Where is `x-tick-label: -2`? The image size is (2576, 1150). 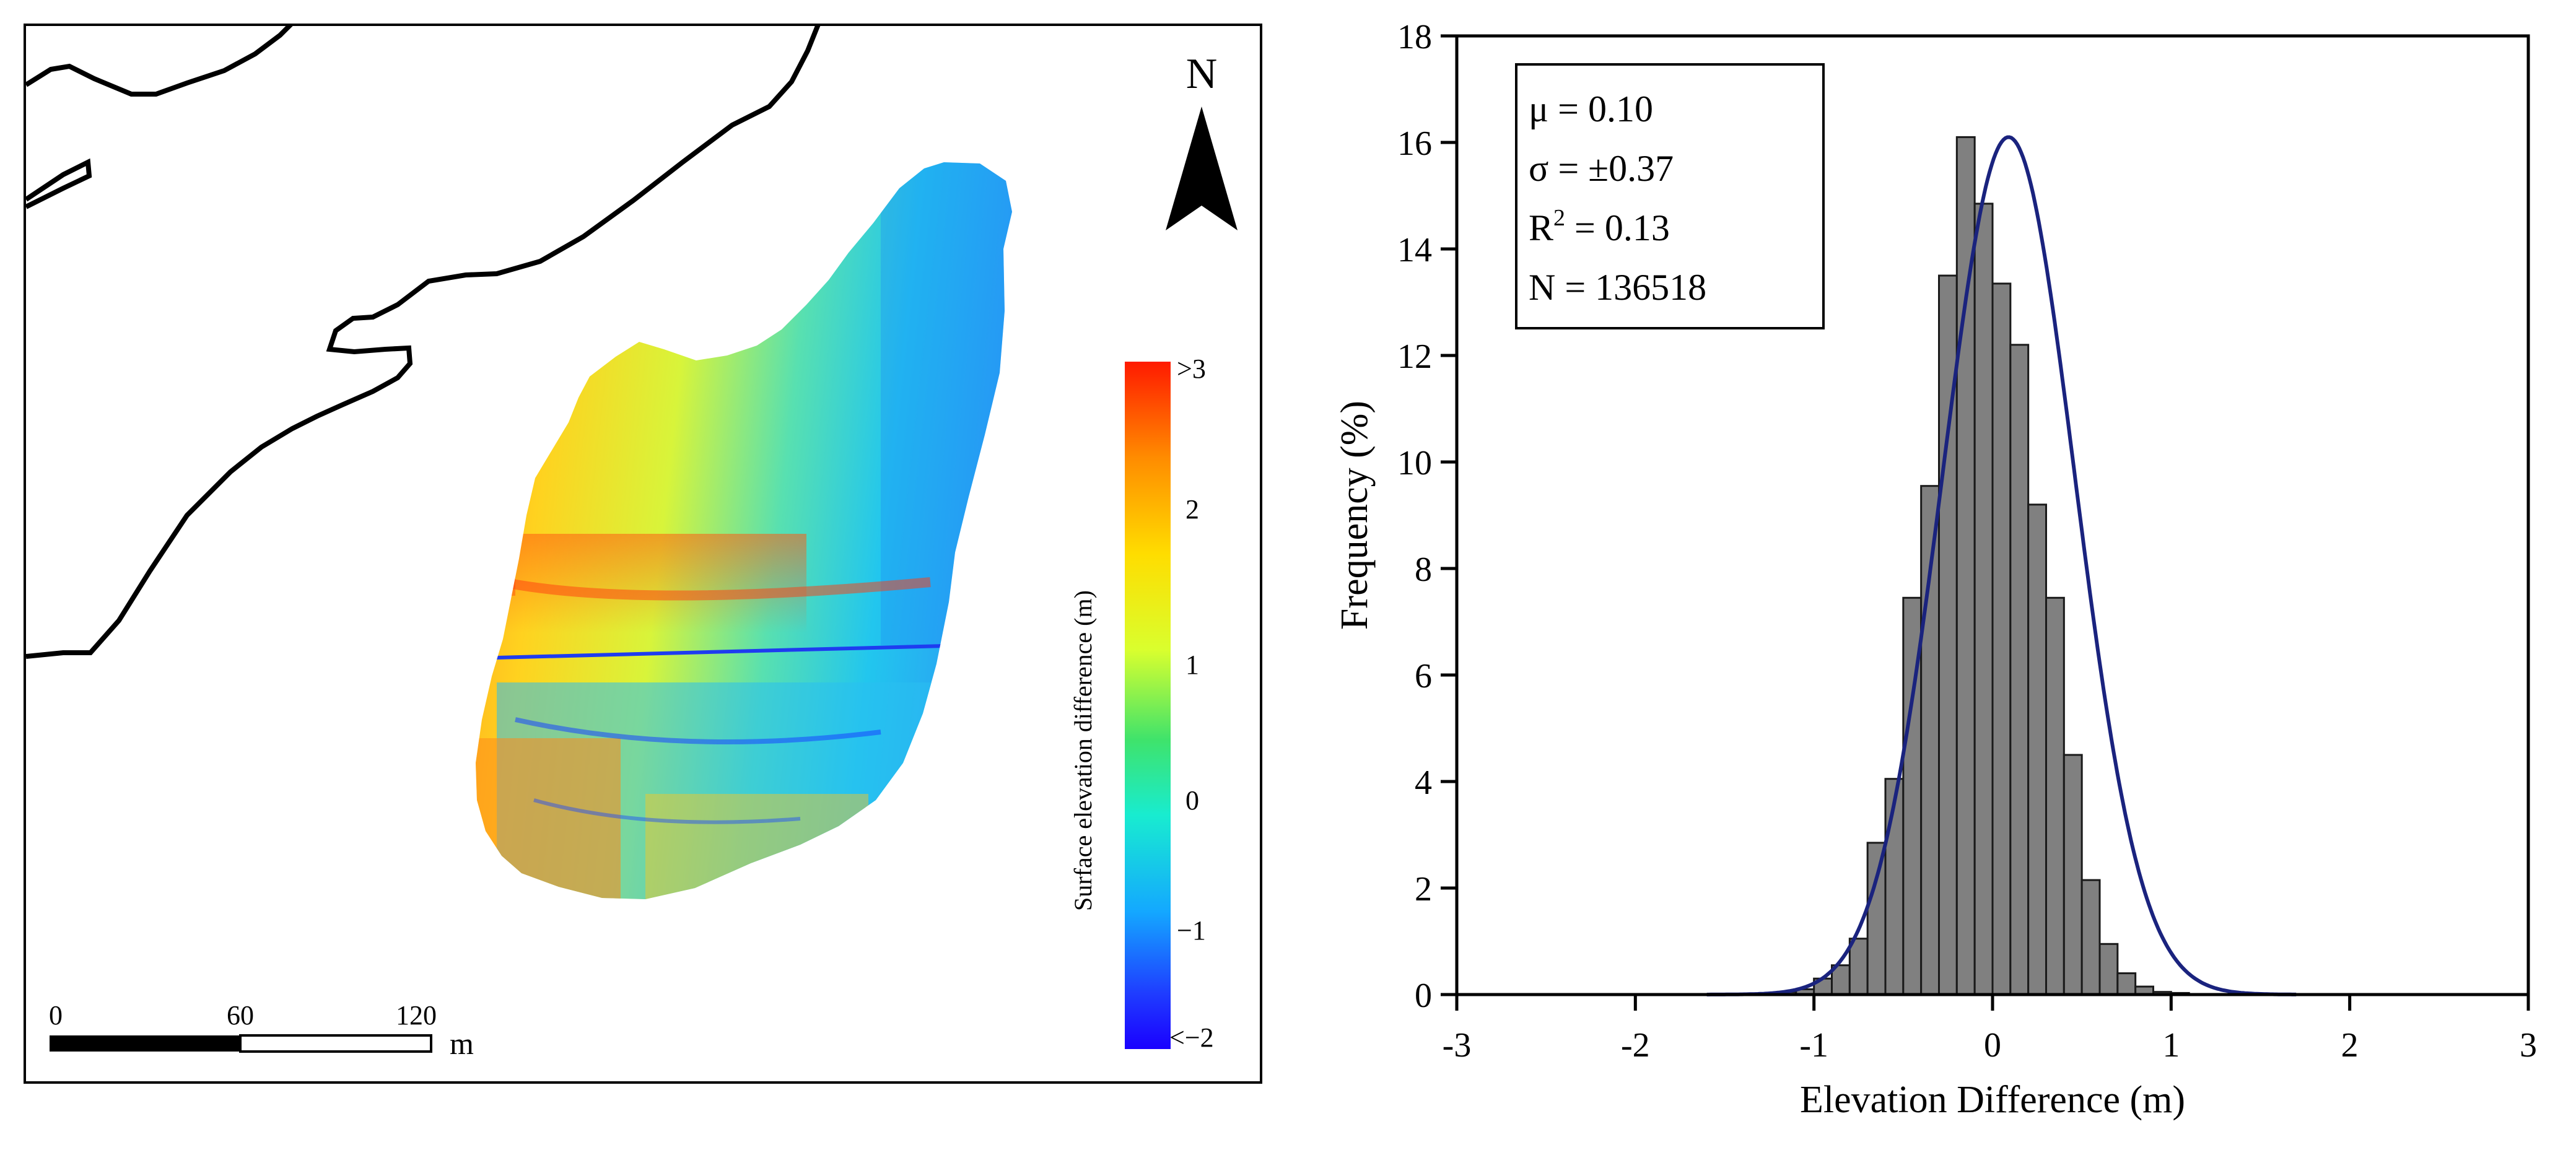
x-tick-label: -2 is located at coordinates (1635, 1046).